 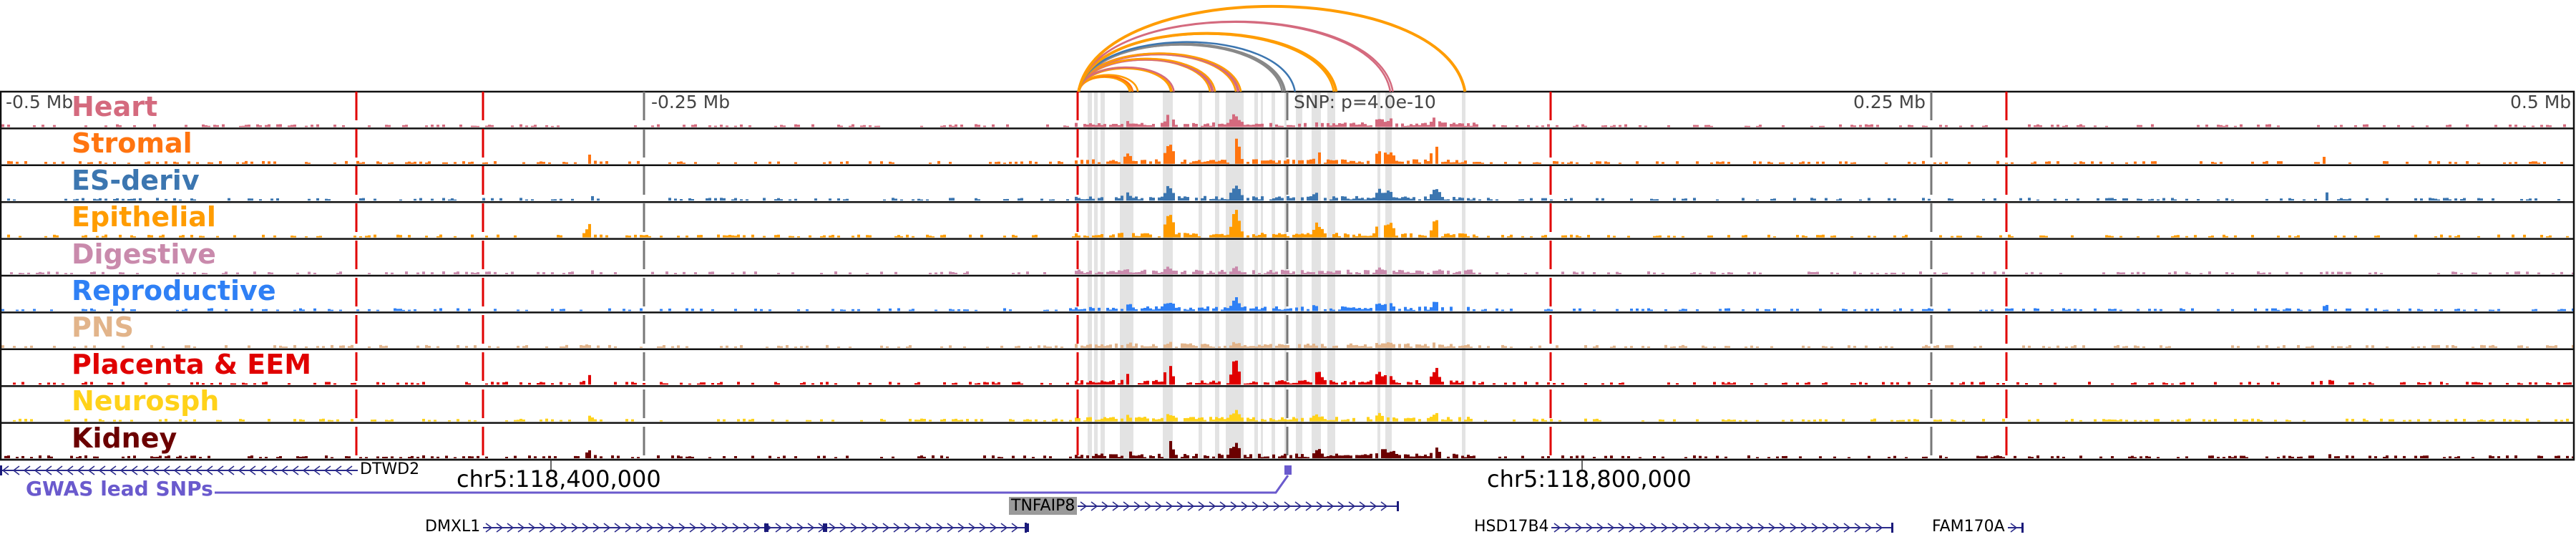 What do you see at coordinates (2016, 528) in the screenshot?
I see `gene-model-fam170a` at bounding box center [2016, 528].